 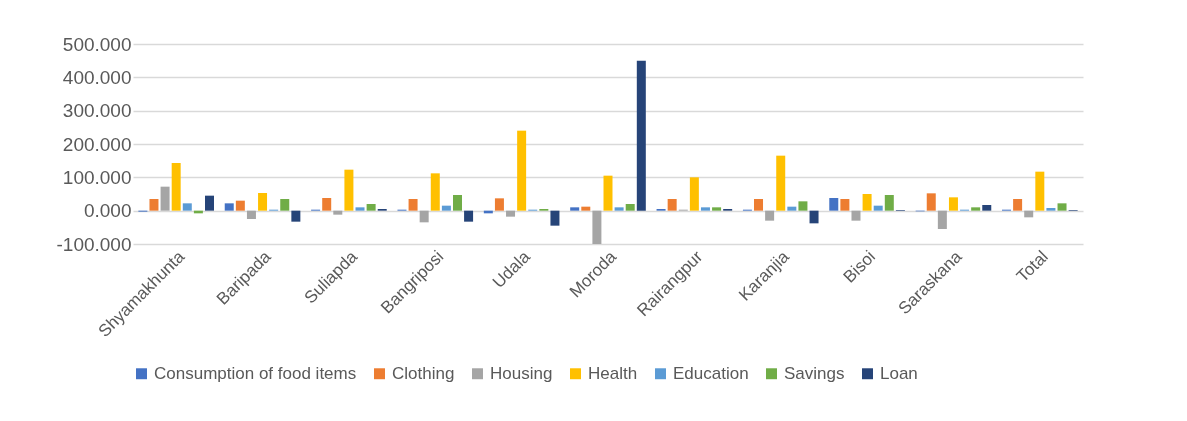 I want to click on legend-label: Savings, so click(x=814, y=373).